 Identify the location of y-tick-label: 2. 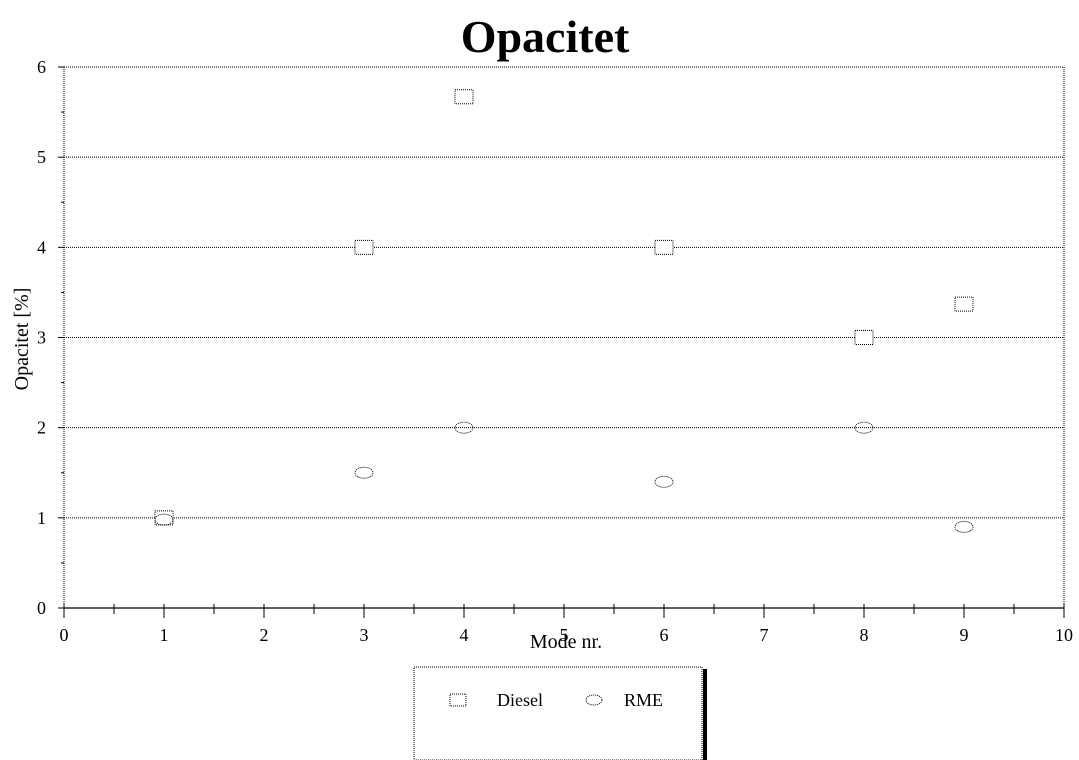
(41, 428).